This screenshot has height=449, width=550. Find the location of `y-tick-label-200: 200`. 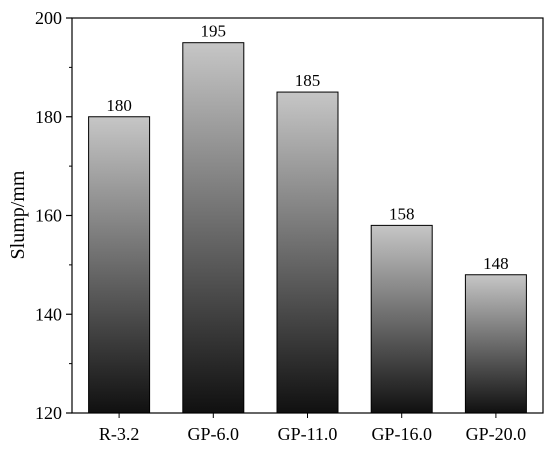

y-tick-label-200: 200 is located at coordinates (48, 18).